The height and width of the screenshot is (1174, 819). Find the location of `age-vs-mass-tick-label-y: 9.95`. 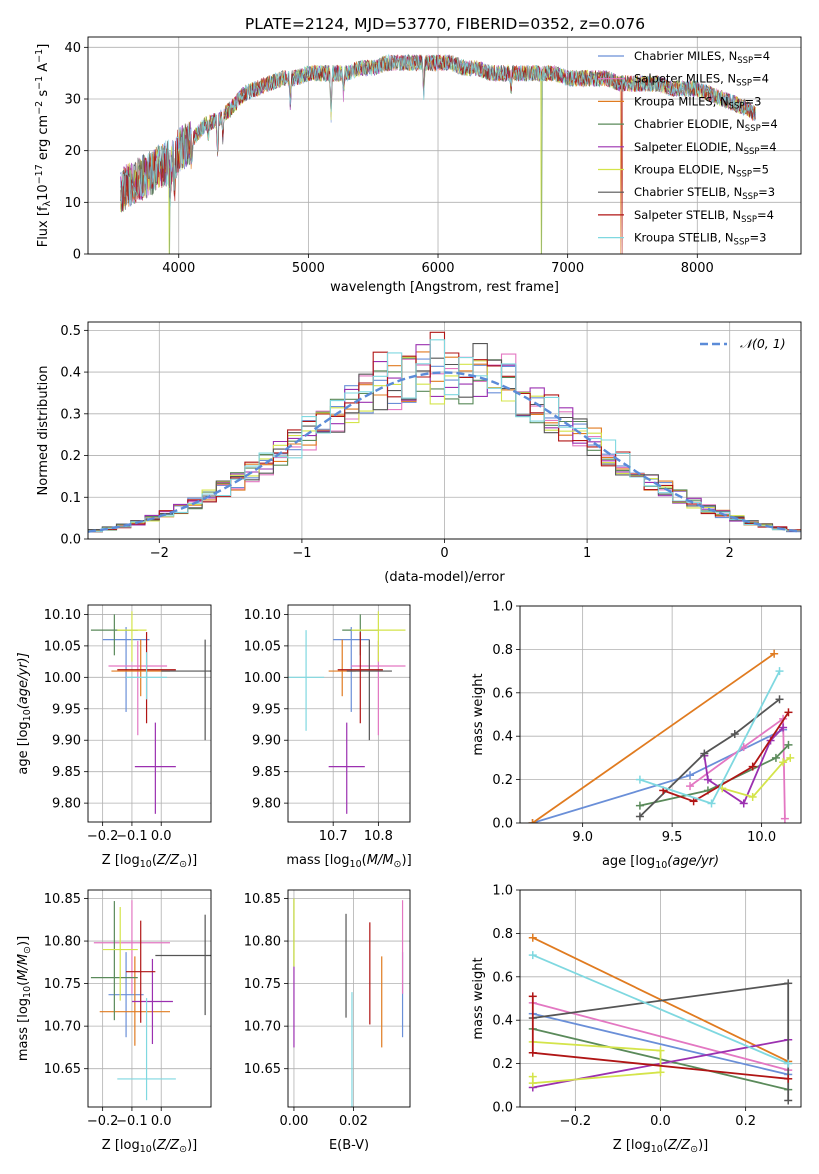

age-vs-mass-tick-label-y: 9.95 is located at coordinates (266, 709).